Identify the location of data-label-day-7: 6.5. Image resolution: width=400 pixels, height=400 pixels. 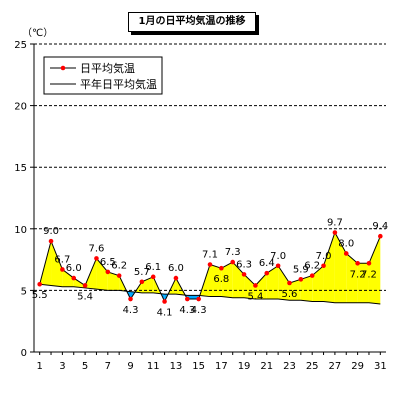
(108, 262).